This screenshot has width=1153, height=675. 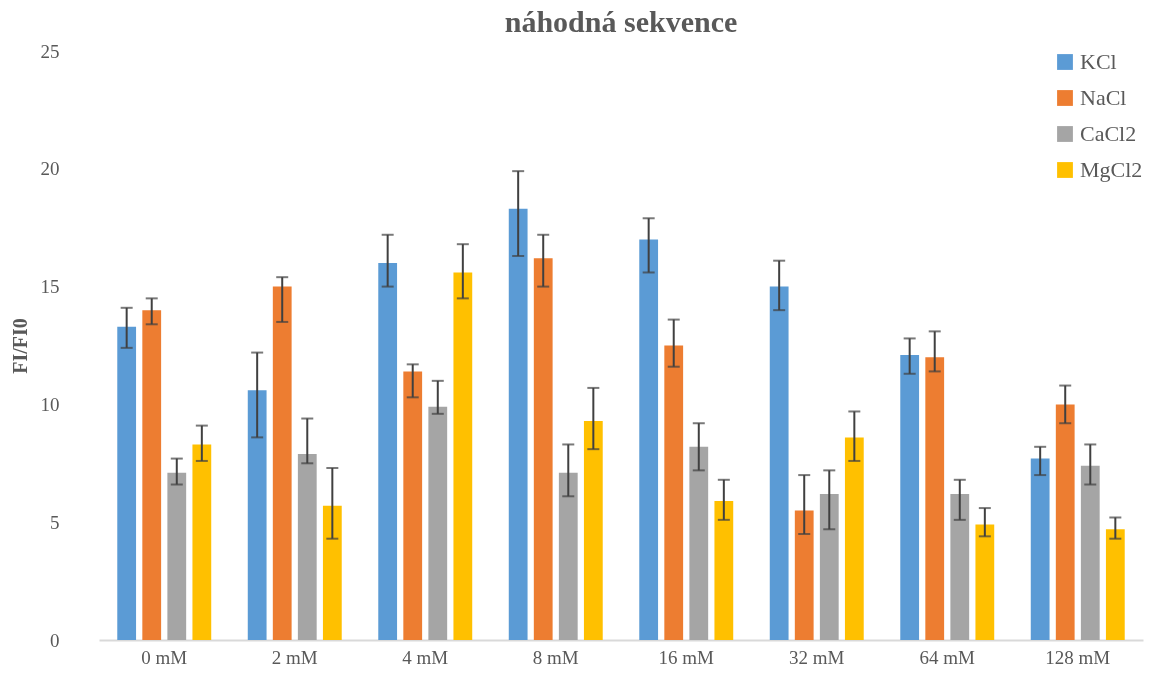 What do you see at coordinates (55, 522) in the screenshot?
I see `y-tick-label: 5` at bounding box center [55, 522].